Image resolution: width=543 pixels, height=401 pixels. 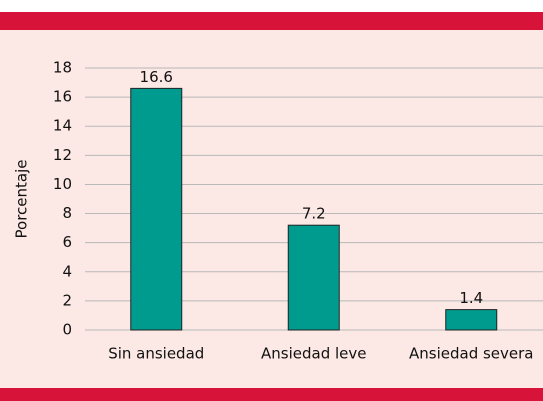 What do you see at coordinates (314, 214) in the screenshot?
I see `value-label: 7.2` at bounding box center [314, 214].